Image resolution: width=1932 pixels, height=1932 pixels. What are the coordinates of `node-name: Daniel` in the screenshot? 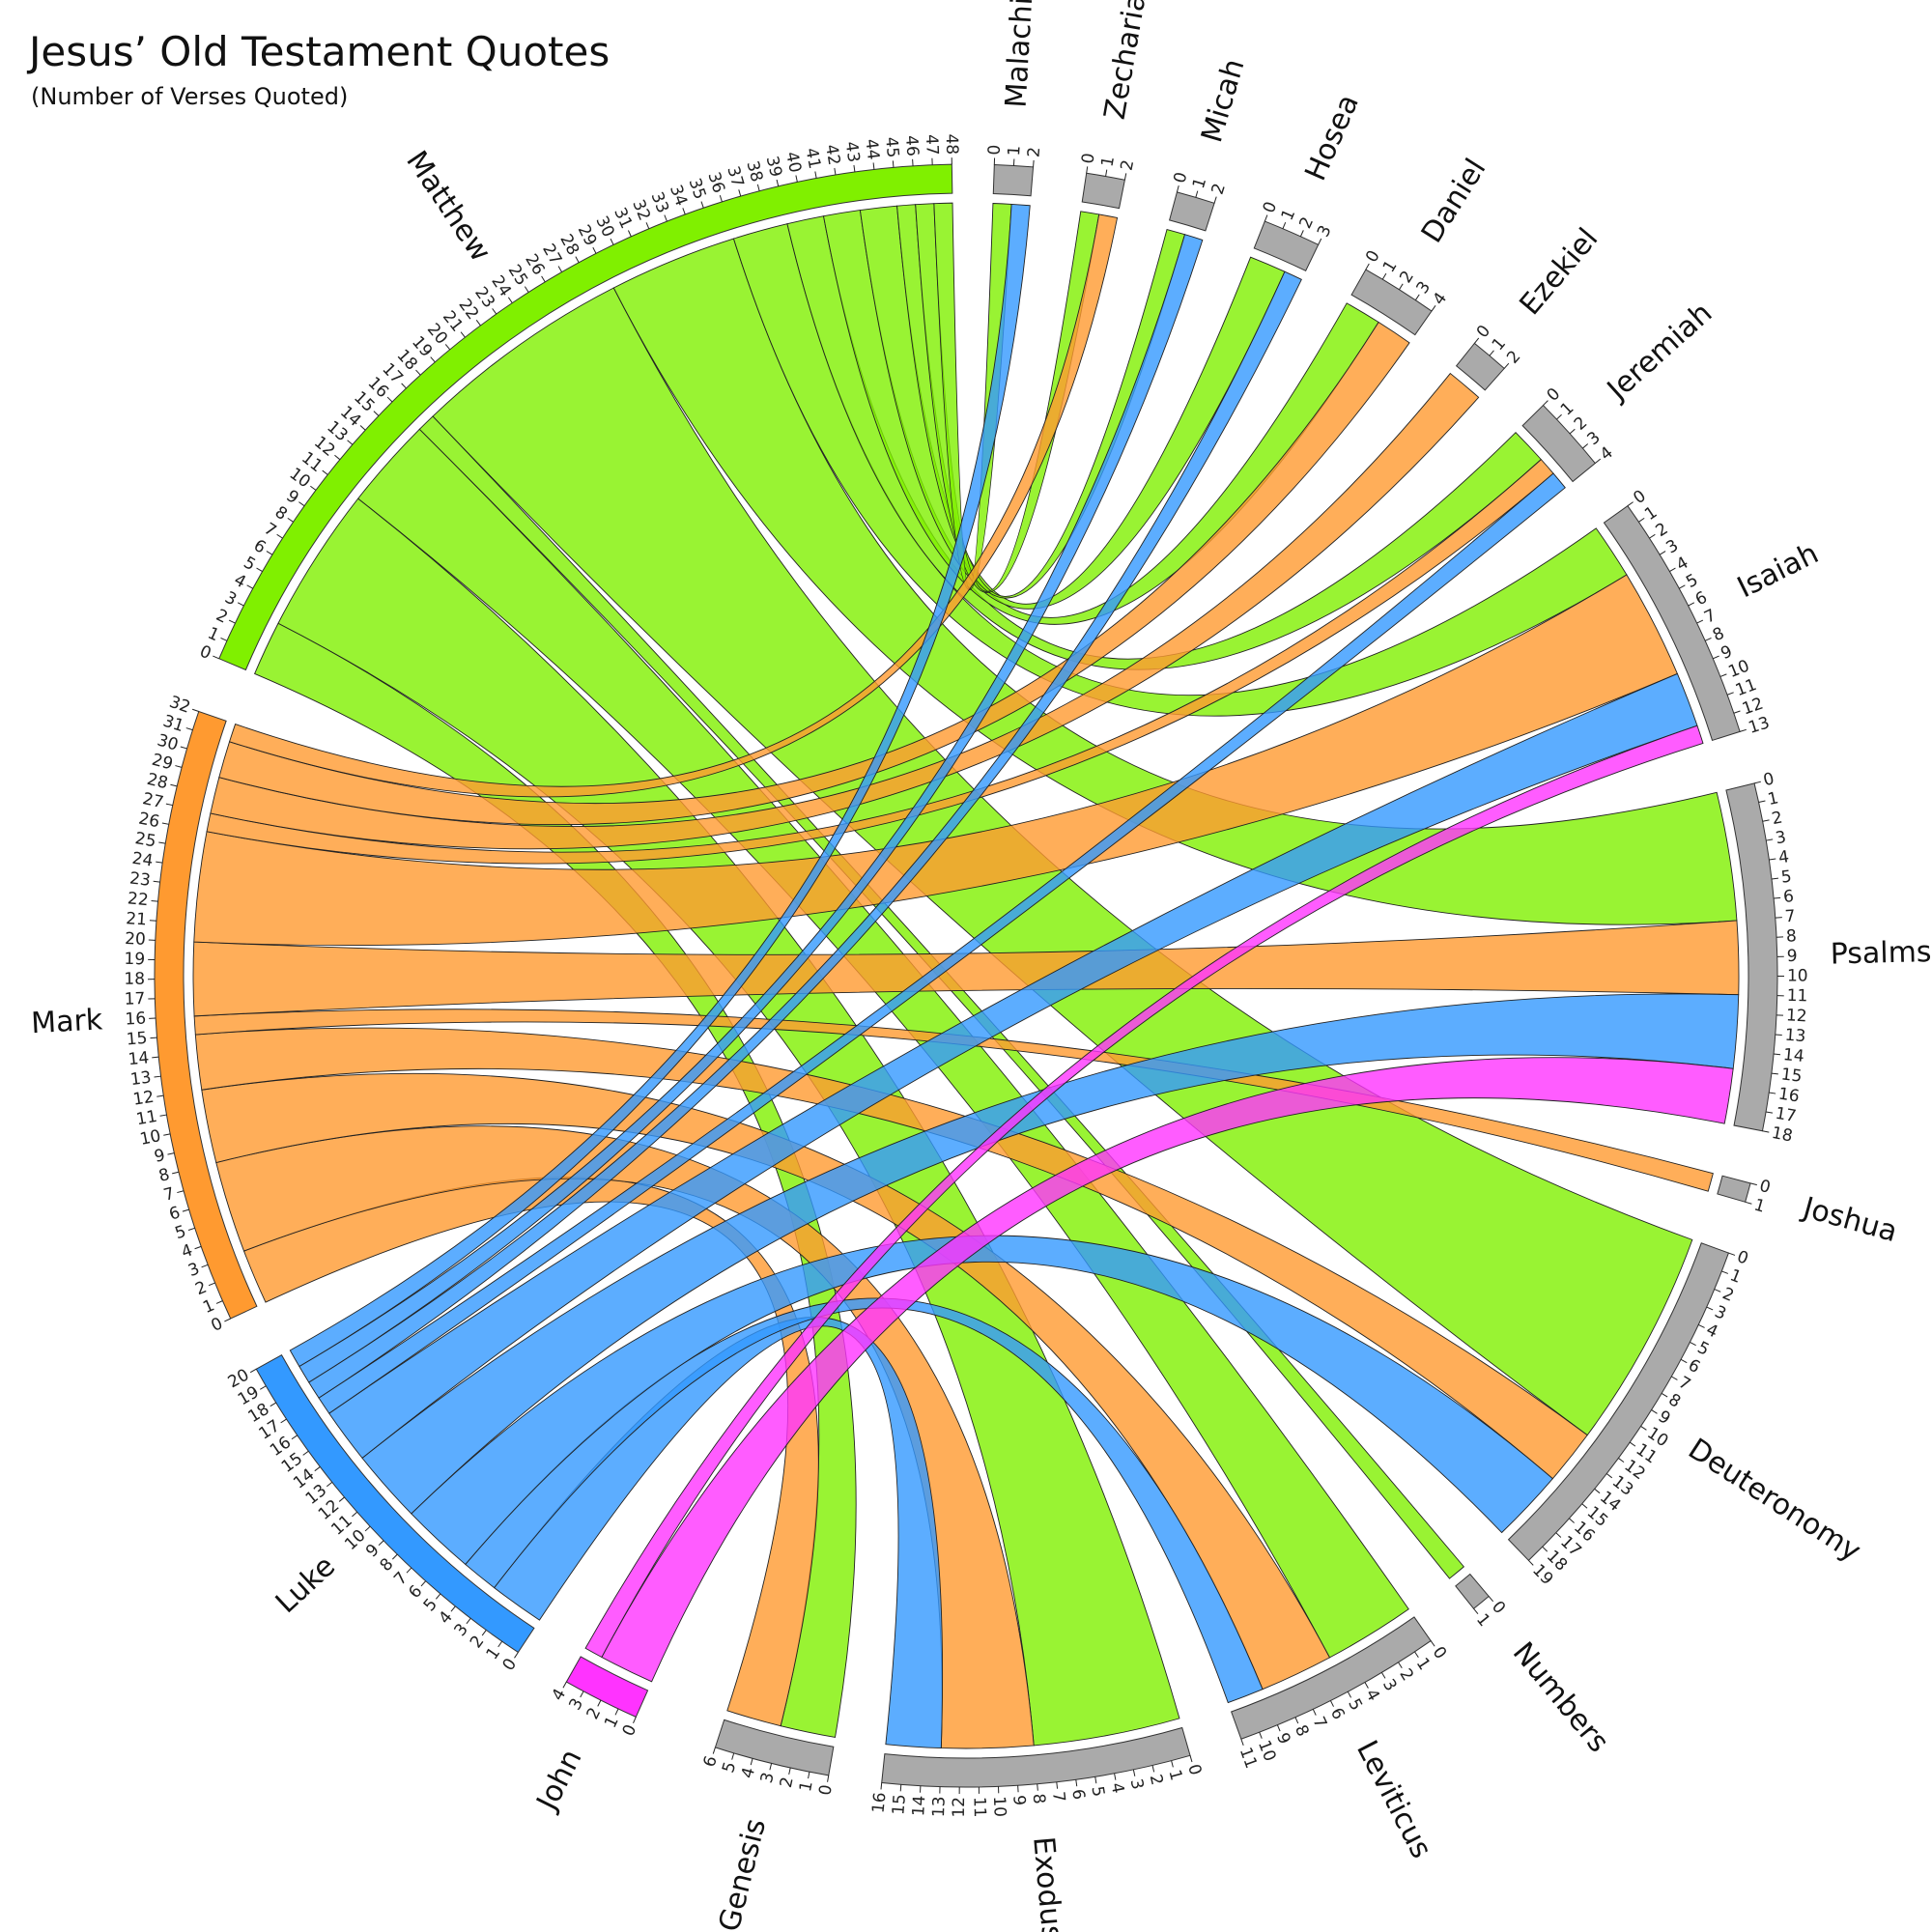 It's located at (1454, 201).